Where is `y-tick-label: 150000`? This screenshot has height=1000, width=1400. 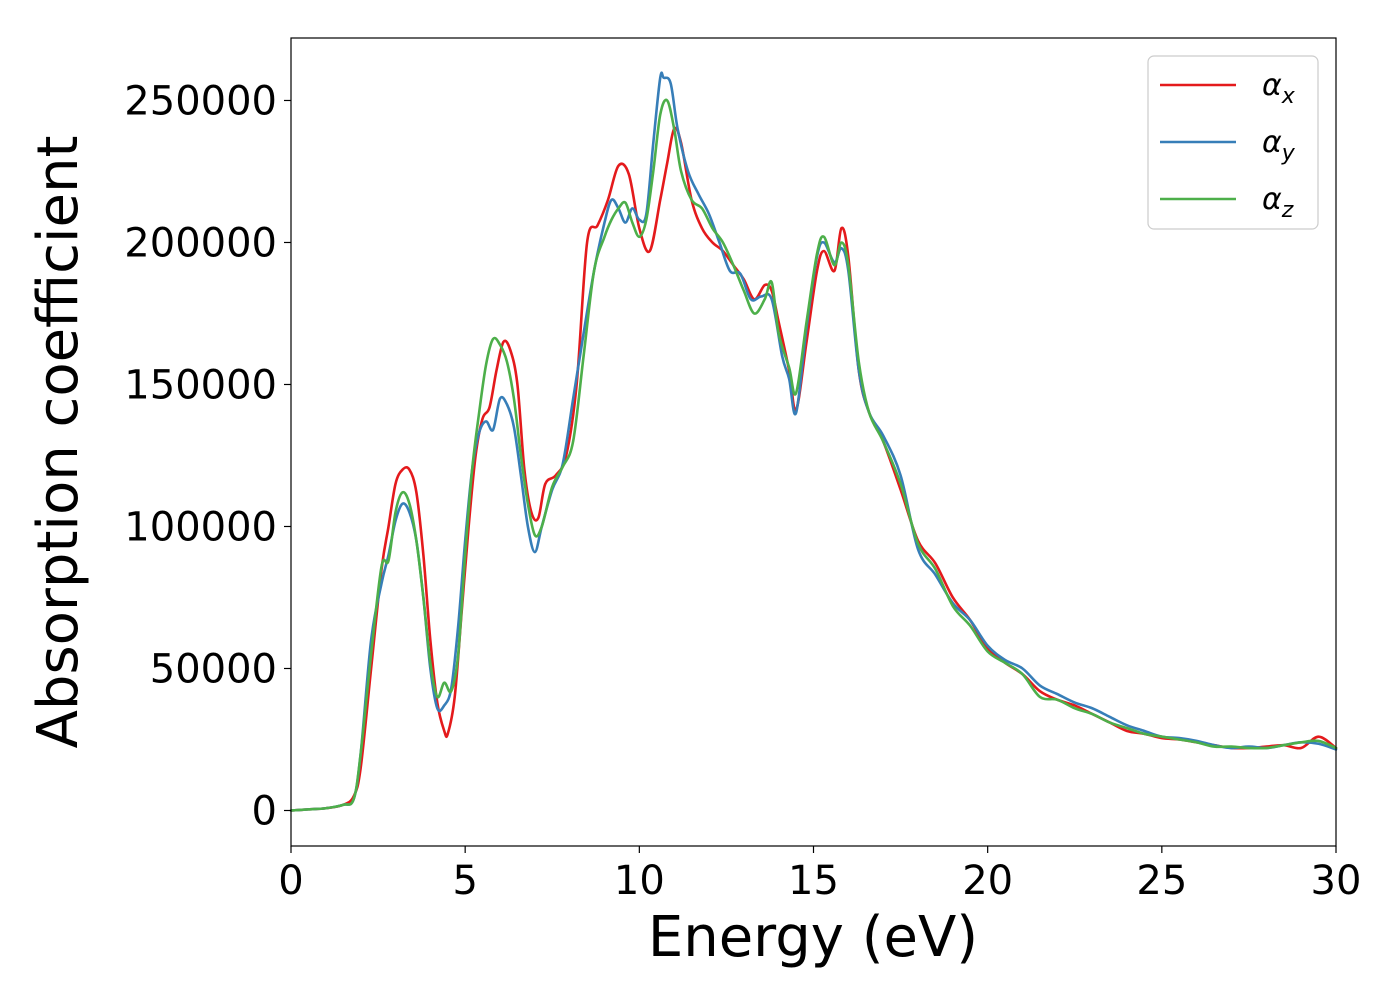
y-tick-label: 150000 is located at coordinates (200, 385).